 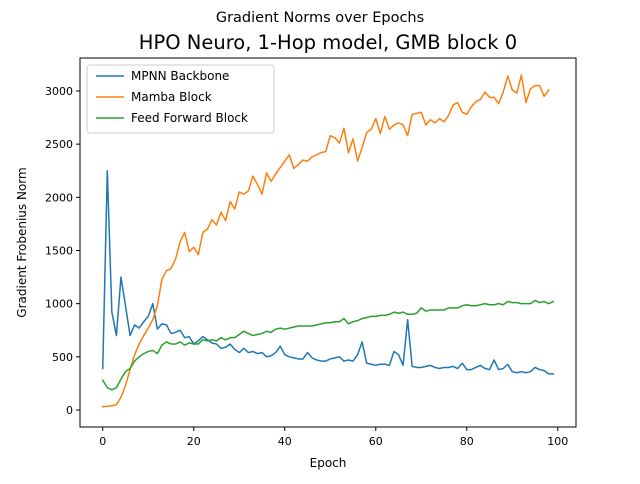 I want to click on x-tick-label: 80, so click(x=467, y=441).